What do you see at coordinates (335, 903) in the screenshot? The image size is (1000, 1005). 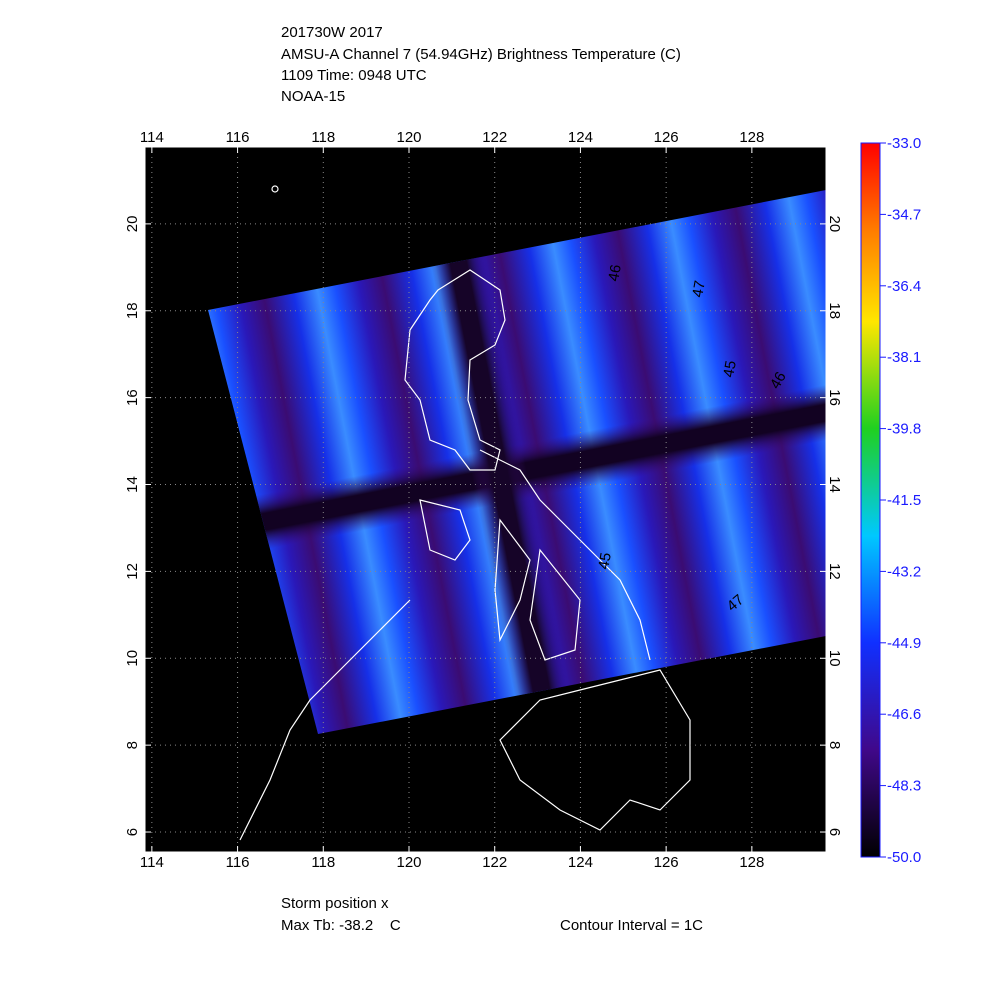 I see `footer-storm: Storm position x` at bounding box center [335, 903].